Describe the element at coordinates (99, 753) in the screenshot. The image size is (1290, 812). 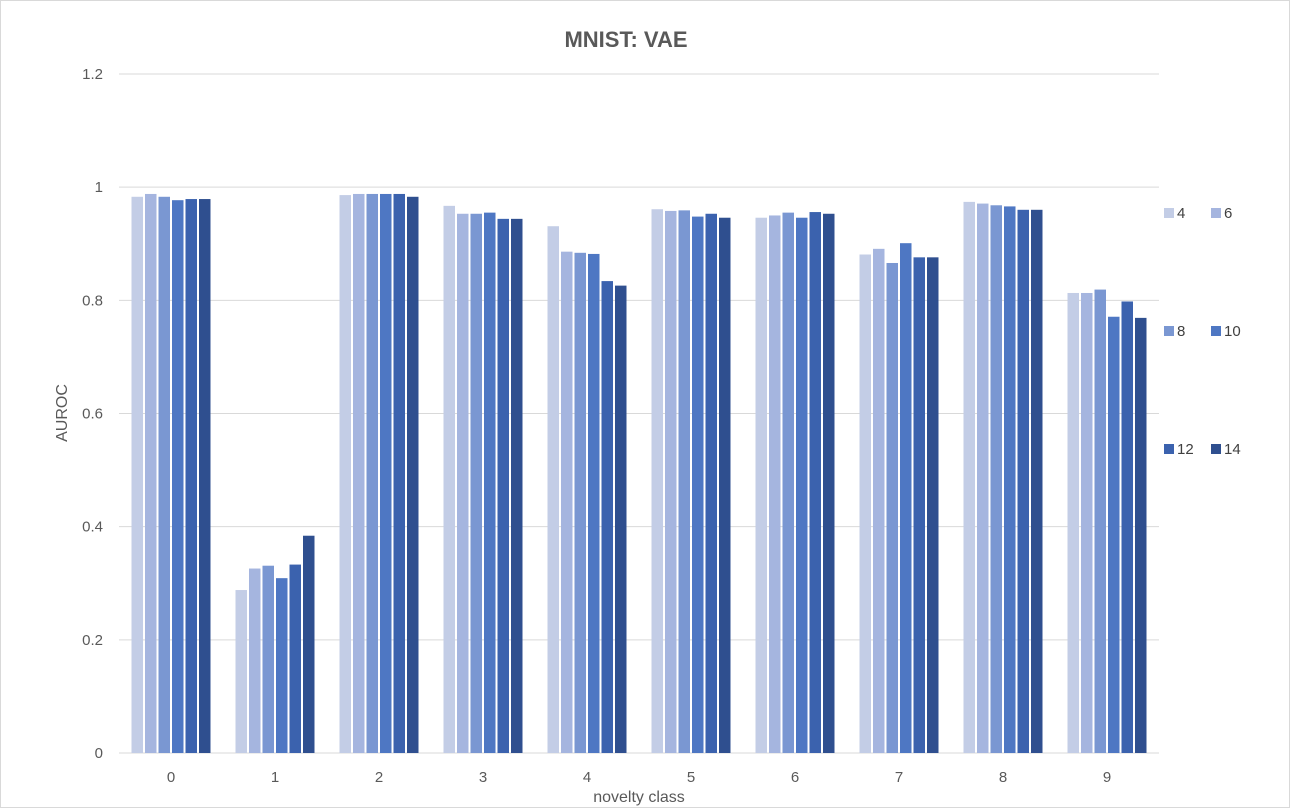
I see `y-tick-label: 0` at that location.